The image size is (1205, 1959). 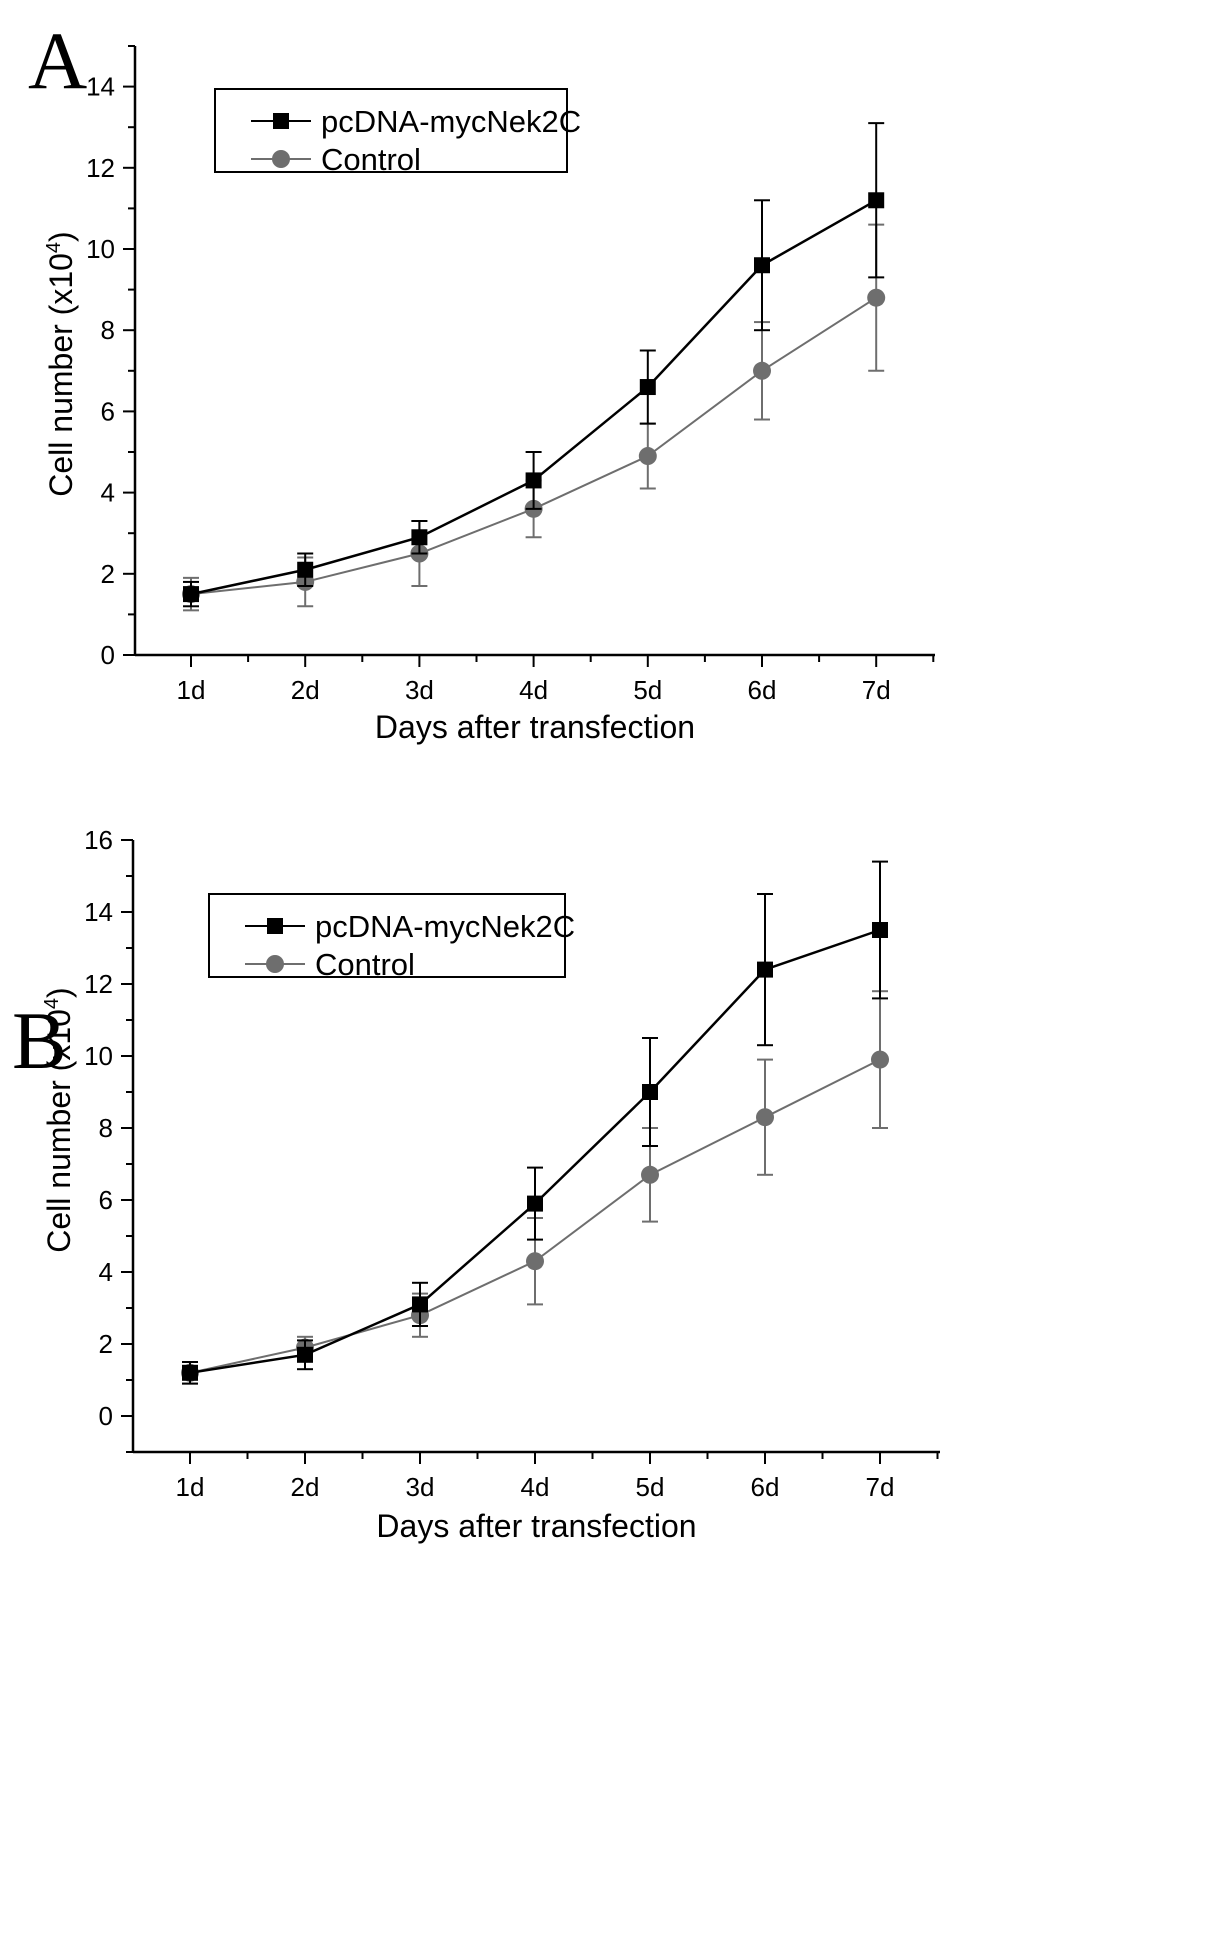 I want to click on series-pcdna-mycnek2c, so click(x=534, y=365).